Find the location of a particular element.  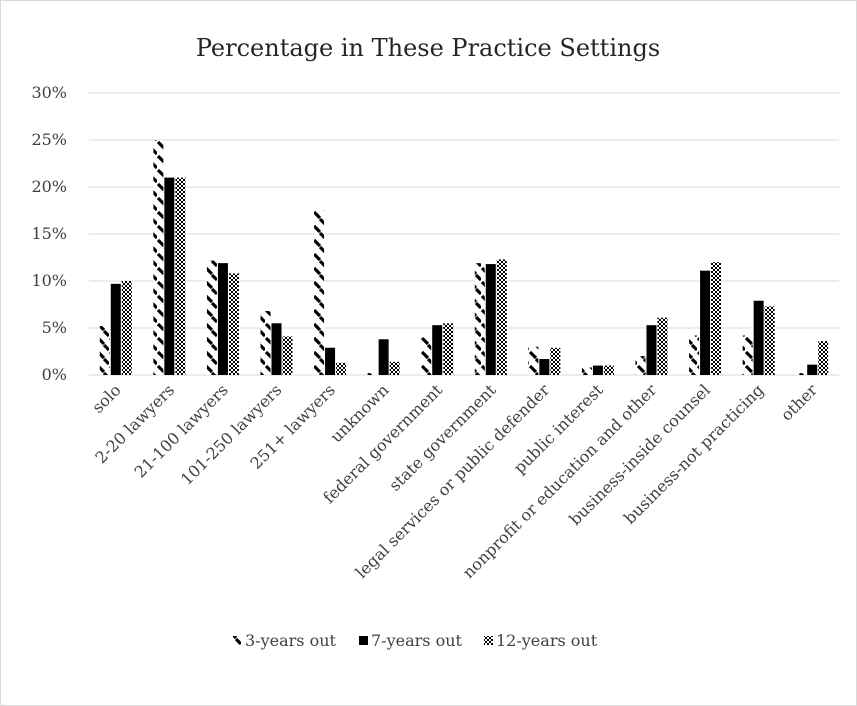

legend: 3-years out 7-years out 12-years out is located at coordinates (415, 640).